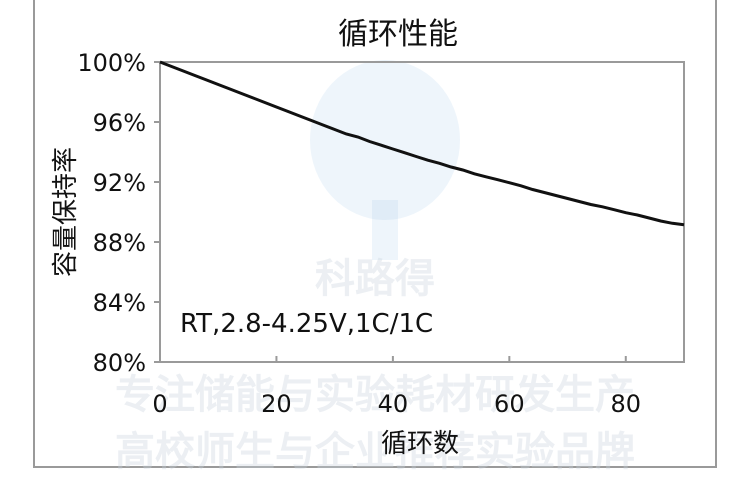  What do you see at coordinates (509, 404) in the screenshot?
I see `x-tick-label: 60` at bounding box center [509, 404].